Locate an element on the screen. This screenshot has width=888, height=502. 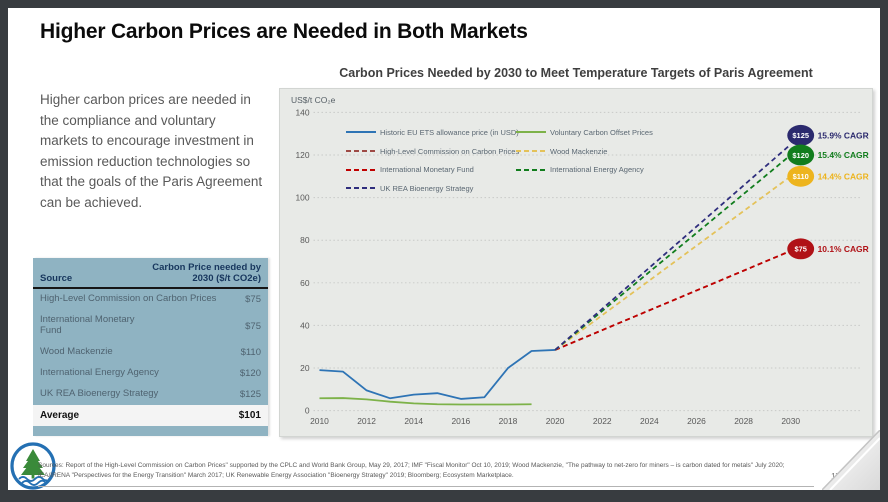
x-tick-label: 2028 is located at coordinates (743, 421).